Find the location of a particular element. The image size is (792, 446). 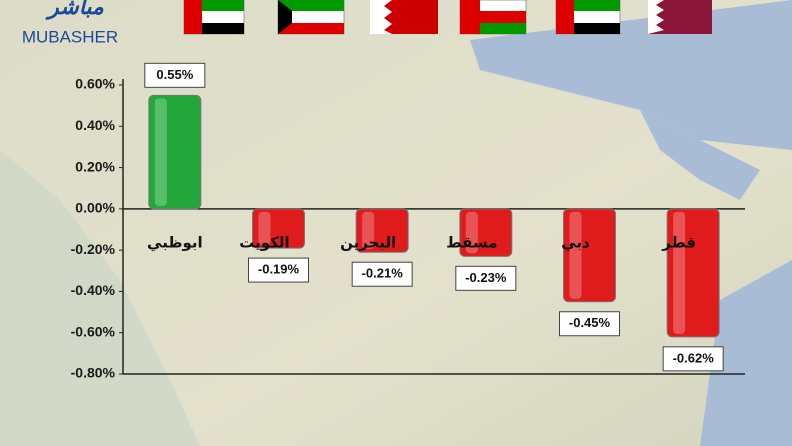

x-tick-label: دبي is located at coordinates (575, 242).